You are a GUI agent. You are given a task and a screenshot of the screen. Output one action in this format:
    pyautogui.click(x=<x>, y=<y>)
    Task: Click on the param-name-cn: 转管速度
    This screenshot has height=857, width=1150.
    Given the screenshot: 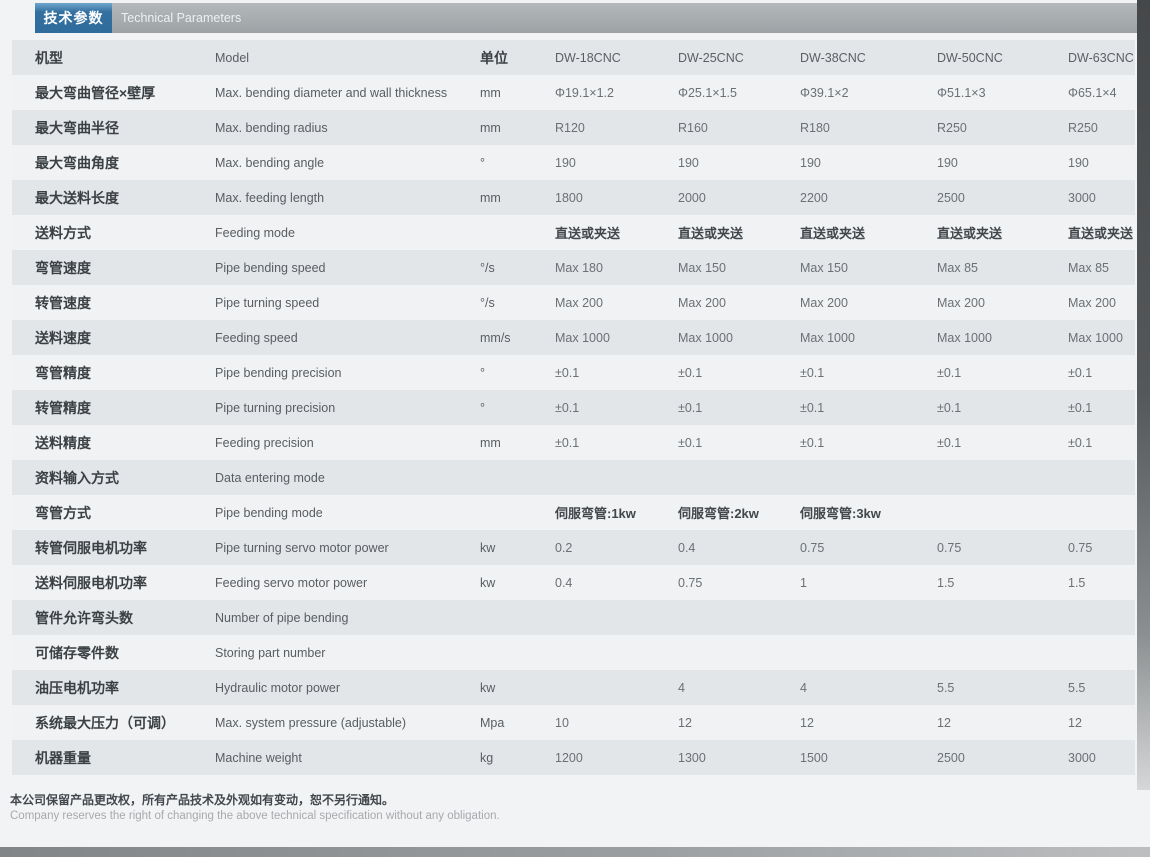 What is the action you would take?
    pyautogui.click(x=63, y=302)
    